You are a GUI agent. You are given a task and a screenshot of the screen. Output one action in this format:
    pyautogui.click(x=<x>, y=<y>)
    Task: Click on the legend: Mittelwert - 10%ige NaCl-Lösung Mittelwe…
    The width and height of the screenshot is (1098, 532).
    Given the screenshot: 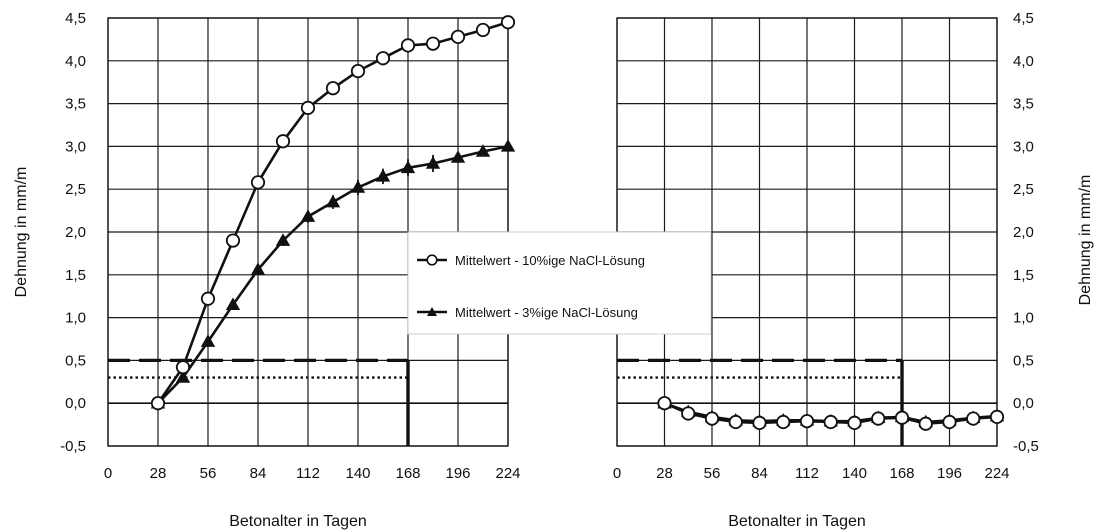 What is the action you would take?
    pyautogui.click(x=559, y=283)
    